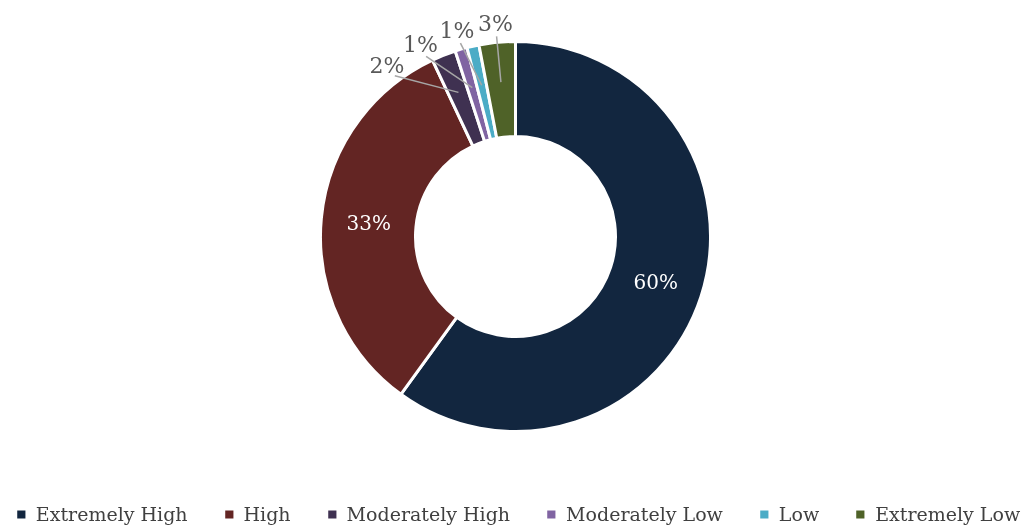 The width and height of the screenshot is (1034, 531). Describe the element at coordinates (428, 514) in the screenshot. I see `legend-label: Moderately High` at that location.